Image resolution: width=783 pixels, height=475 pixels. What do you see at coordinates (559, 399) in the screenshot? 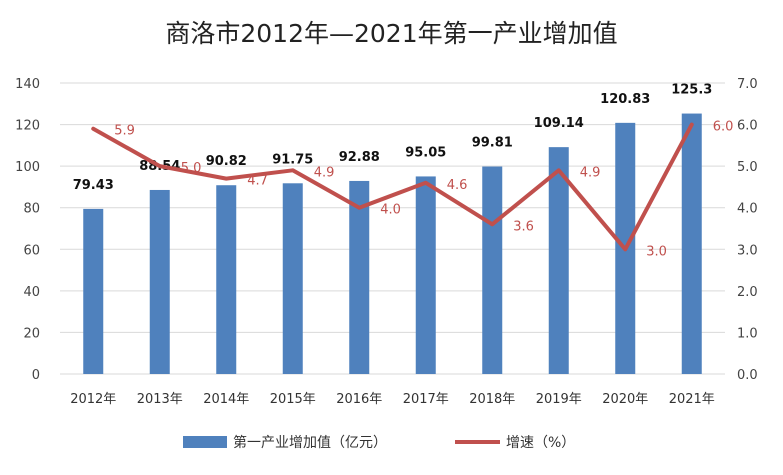
I see `x-tick-label: 2019年` at bounding box center [559, 399].